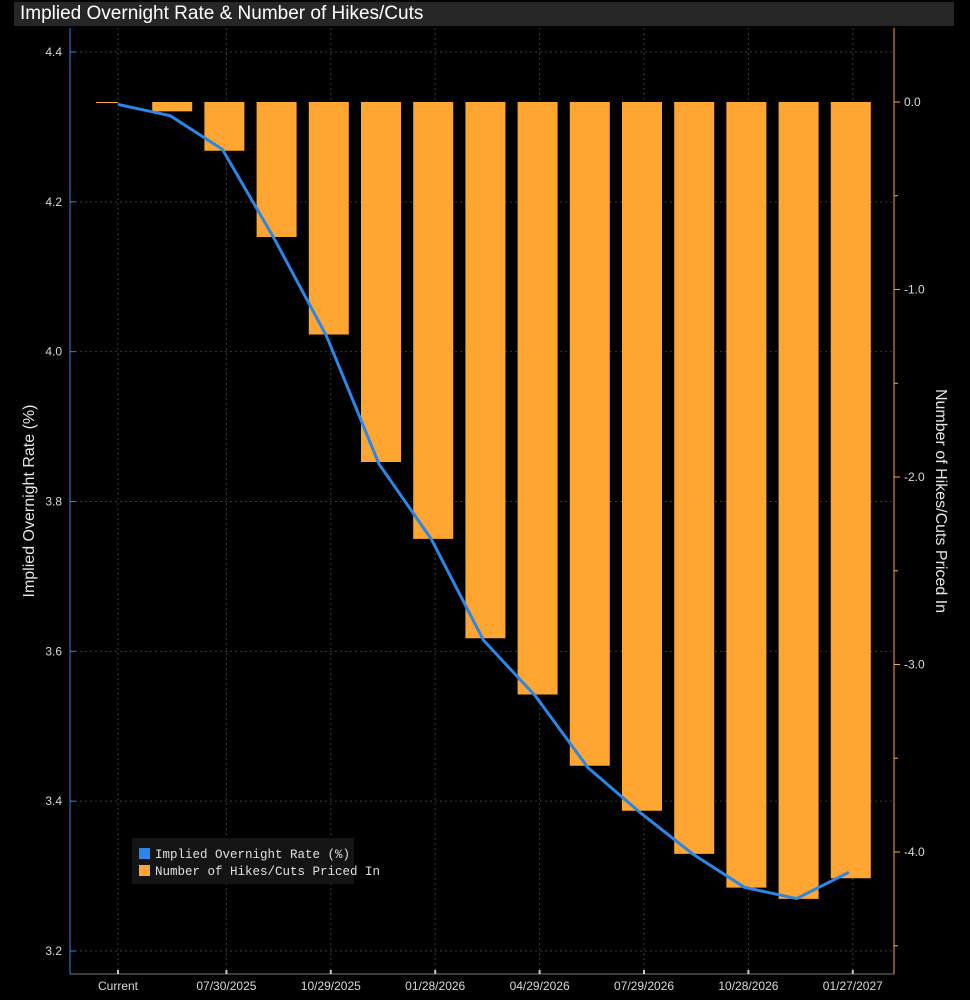  Describe the element at coordinates (144, 853) in the screenshot. I see `legend-swatch-rate` at that location.